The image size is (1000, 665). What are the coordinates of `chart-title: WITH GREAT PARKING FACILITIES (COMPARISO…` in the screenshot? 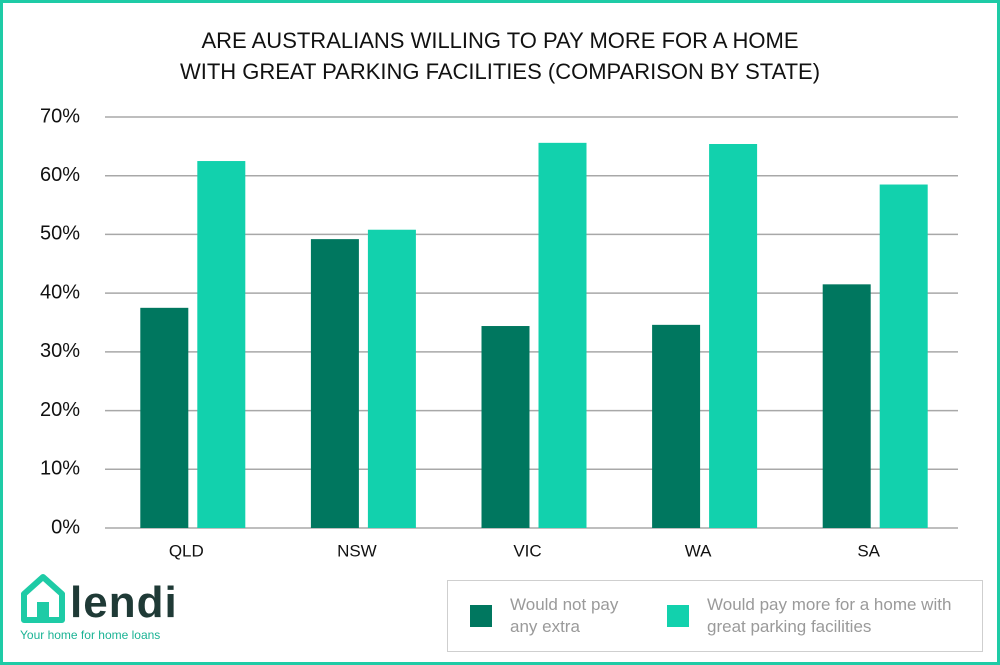 It's located at (500, 71).